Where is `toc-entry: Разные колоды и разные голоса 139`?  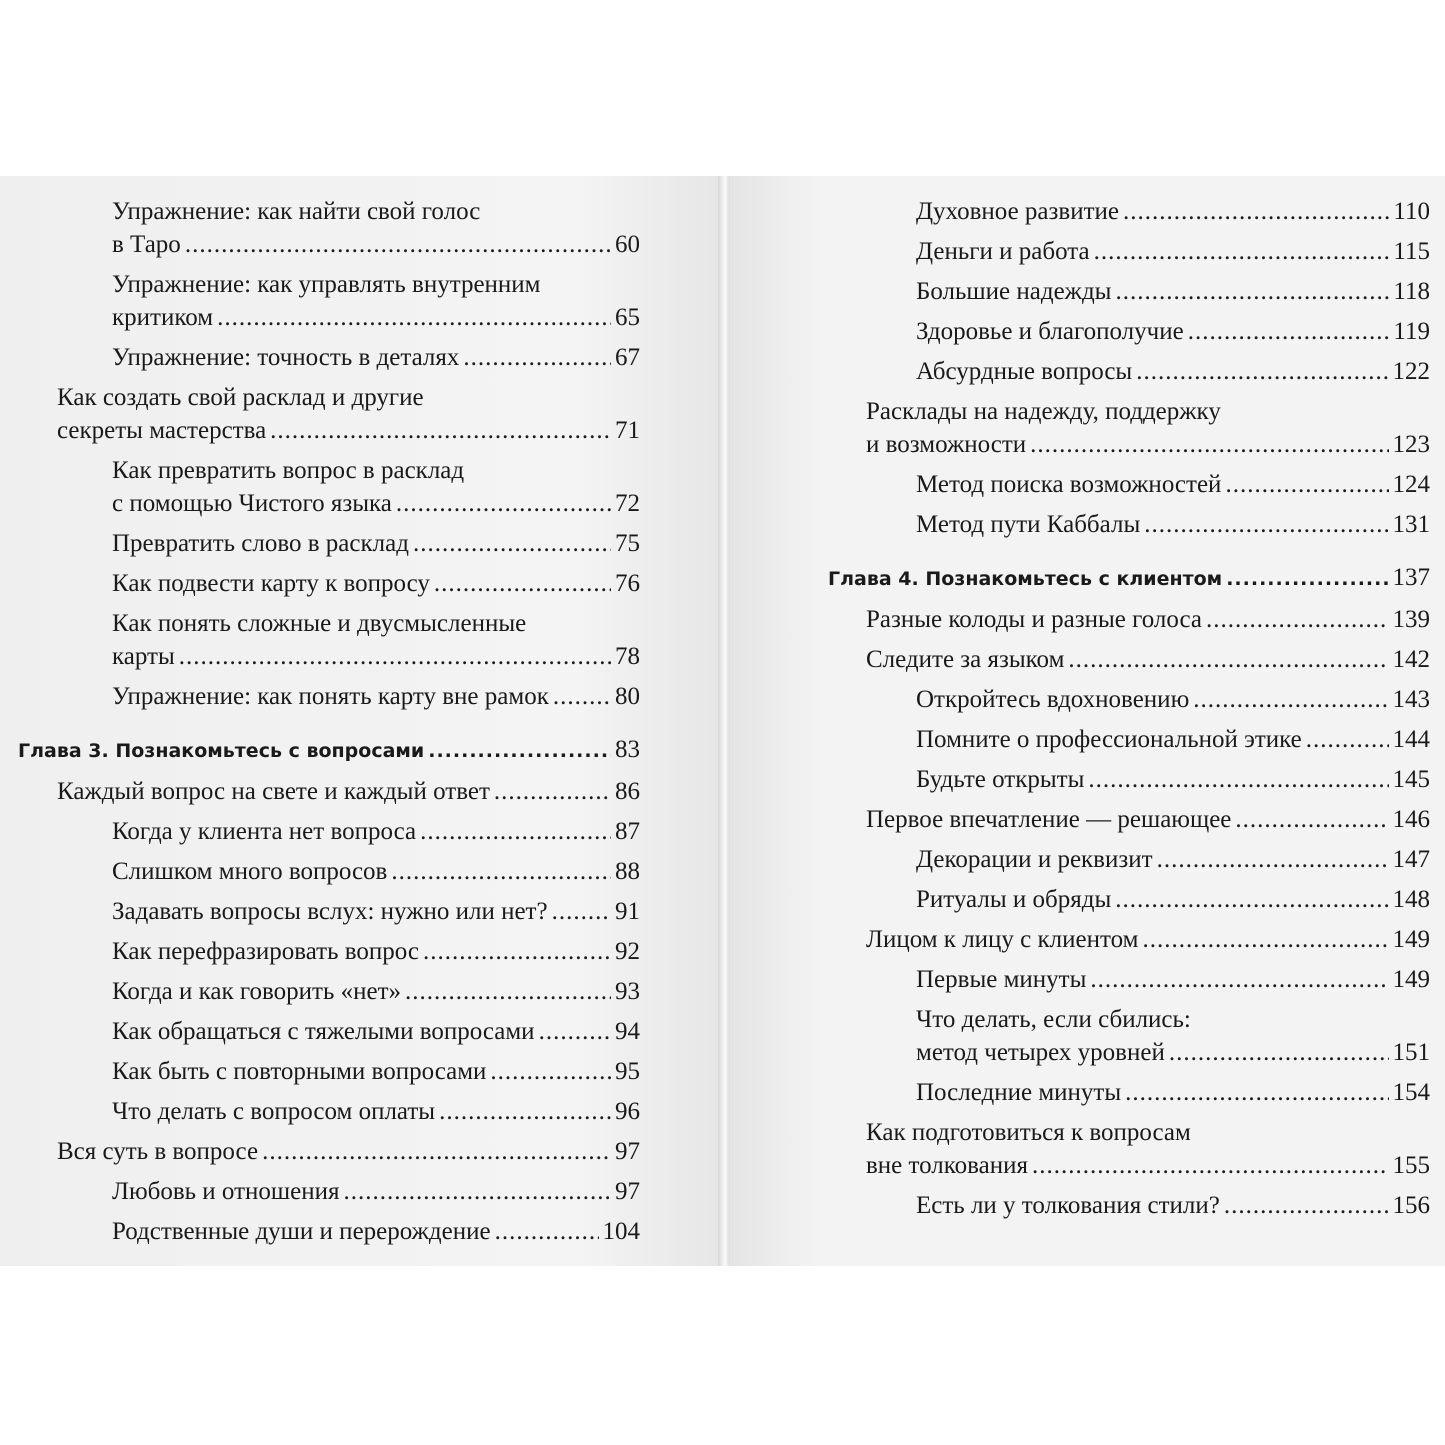 toc-entry: Разные колоды и разные голоса 139 is located at coordinates (1080, 619).